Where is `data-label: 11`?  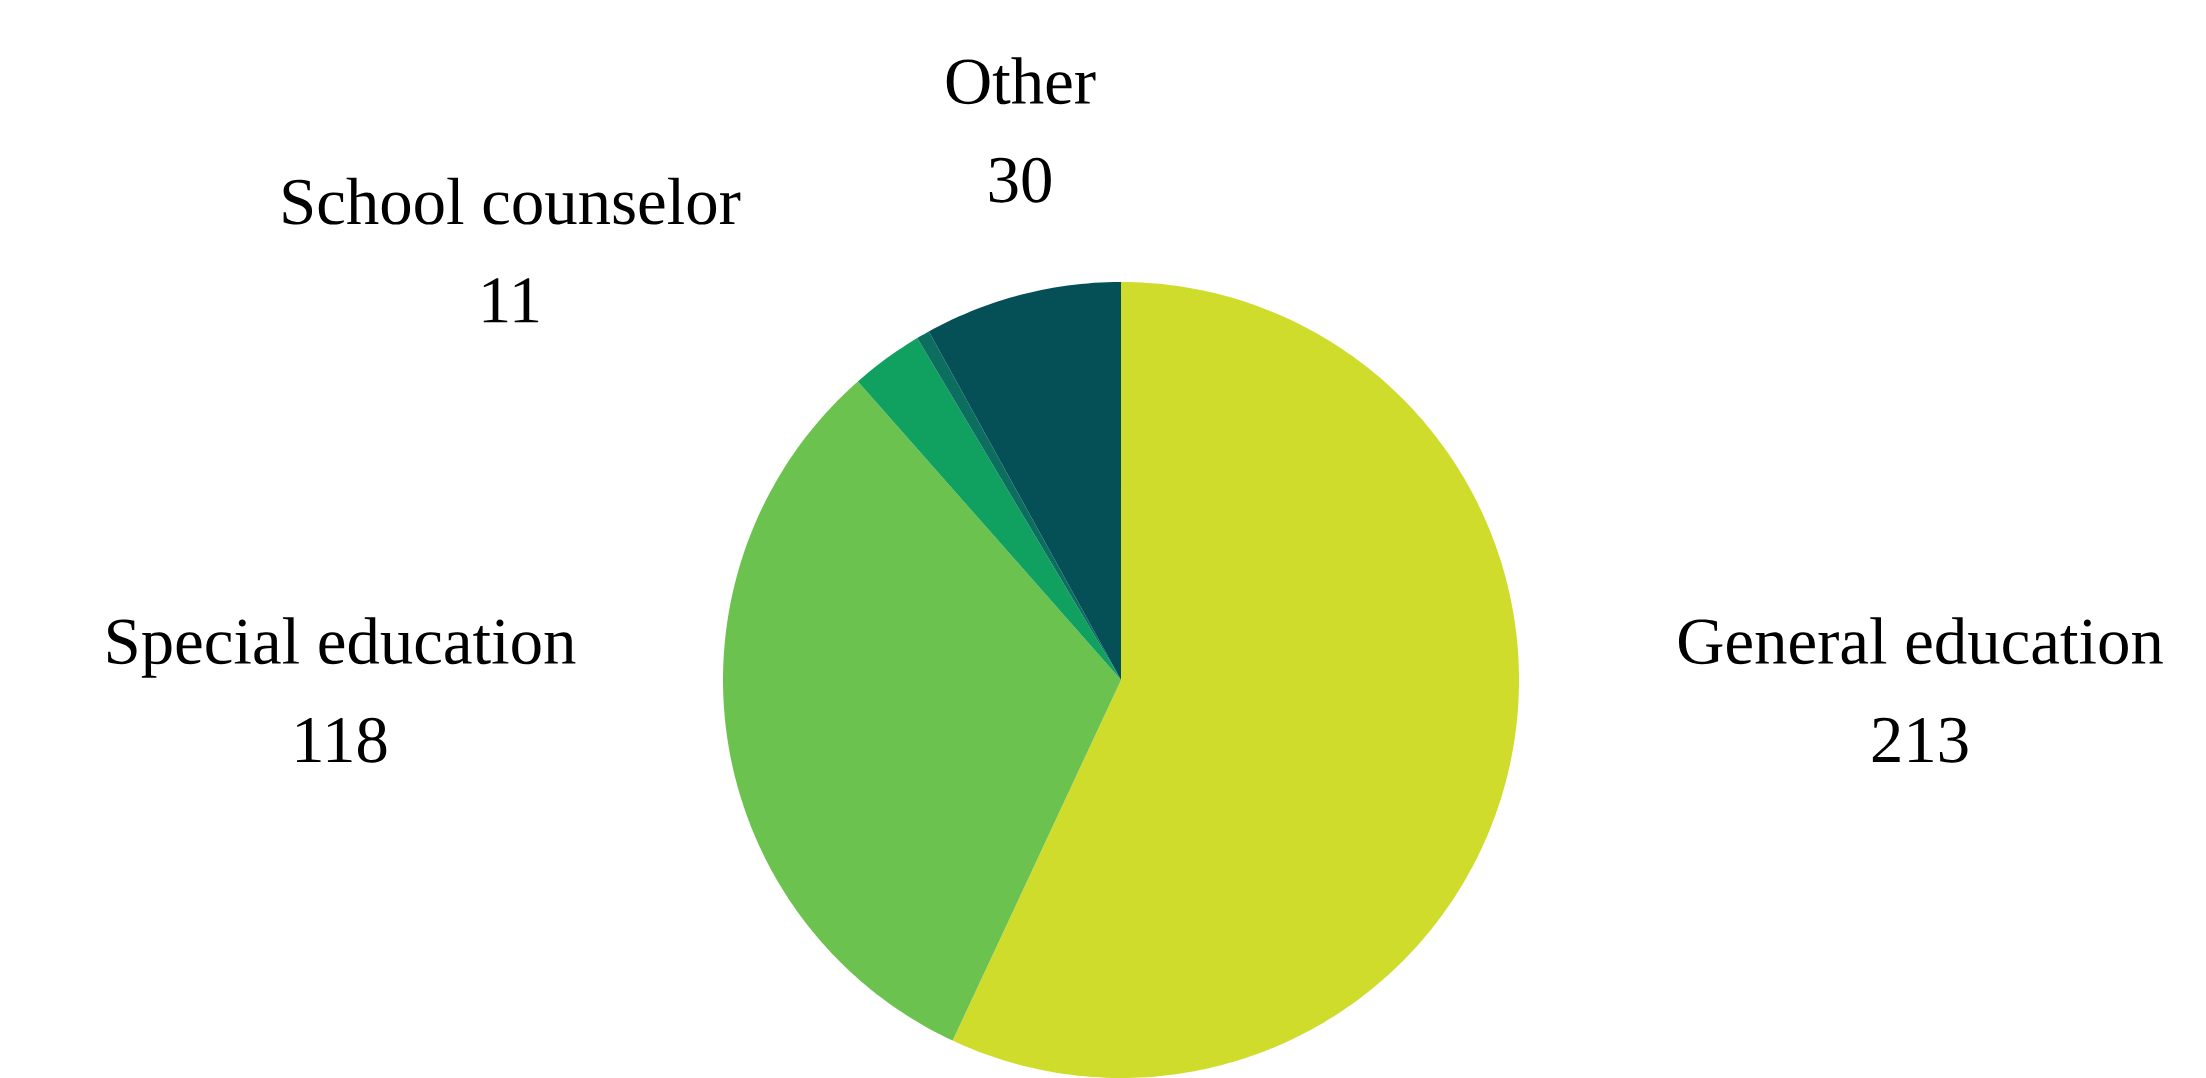
data-label: 11 is located at coordinates (511, 300).